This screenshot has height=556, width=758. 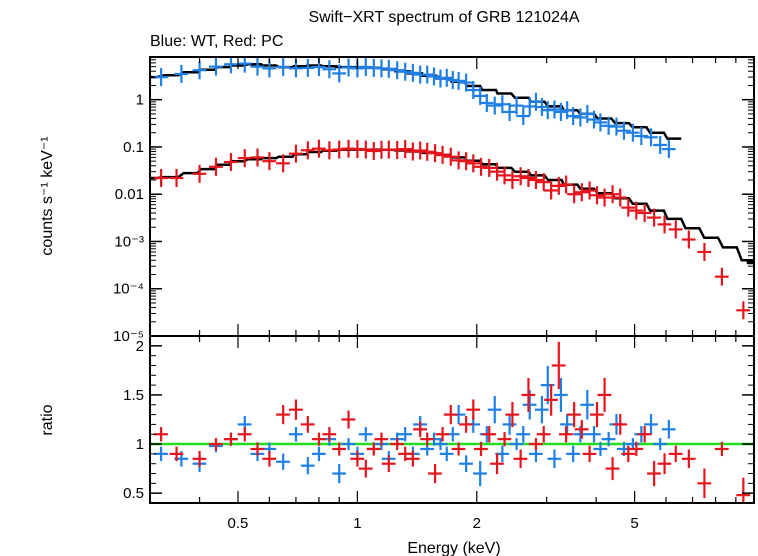 I want to click on x-tick-label: 2, so click(x=477, y=523).